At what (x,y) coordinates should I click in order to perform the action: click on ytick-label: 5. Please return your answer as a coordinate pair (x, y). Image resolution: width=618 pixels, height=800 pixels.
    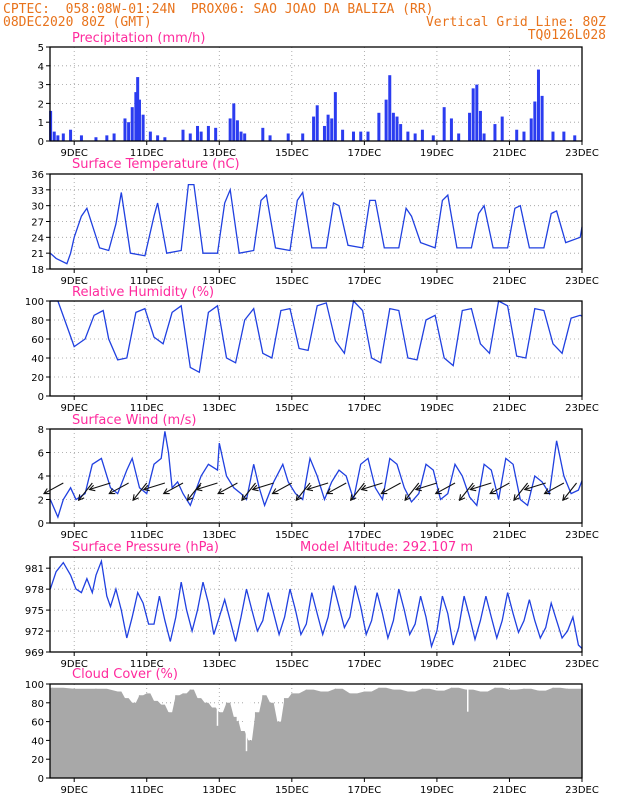
    Looking at the image, I should click on (41, 48).